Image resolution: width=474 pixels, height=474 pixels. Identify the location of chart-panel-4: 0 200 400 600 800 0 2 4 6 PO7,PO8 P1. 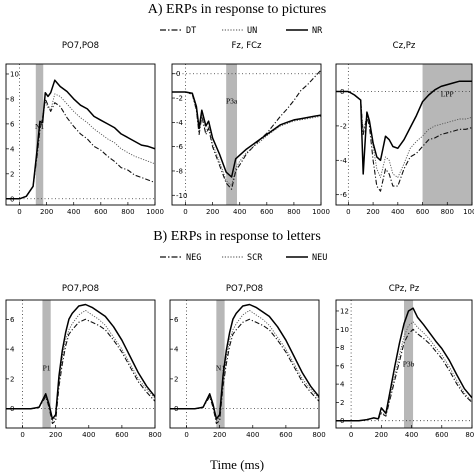
(83, 361).